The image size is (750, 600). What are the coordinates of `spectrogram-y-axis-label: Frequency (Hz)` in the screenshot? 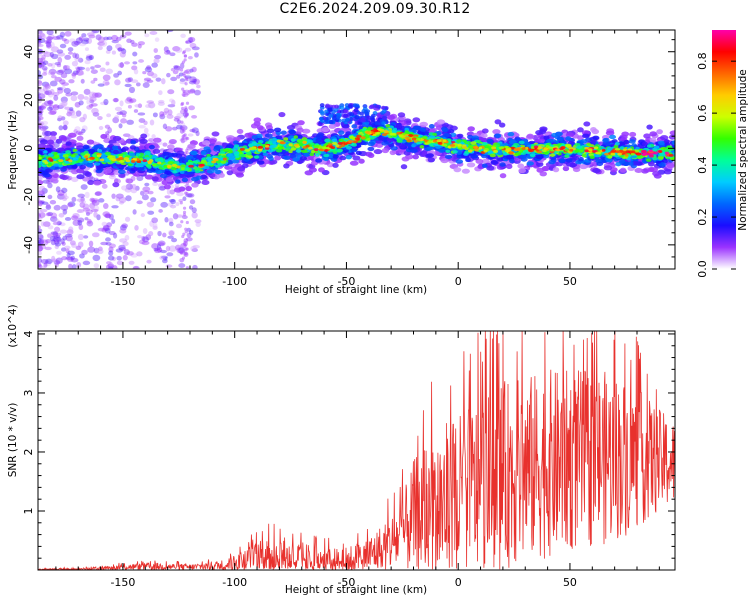 It's located at (13, 149).